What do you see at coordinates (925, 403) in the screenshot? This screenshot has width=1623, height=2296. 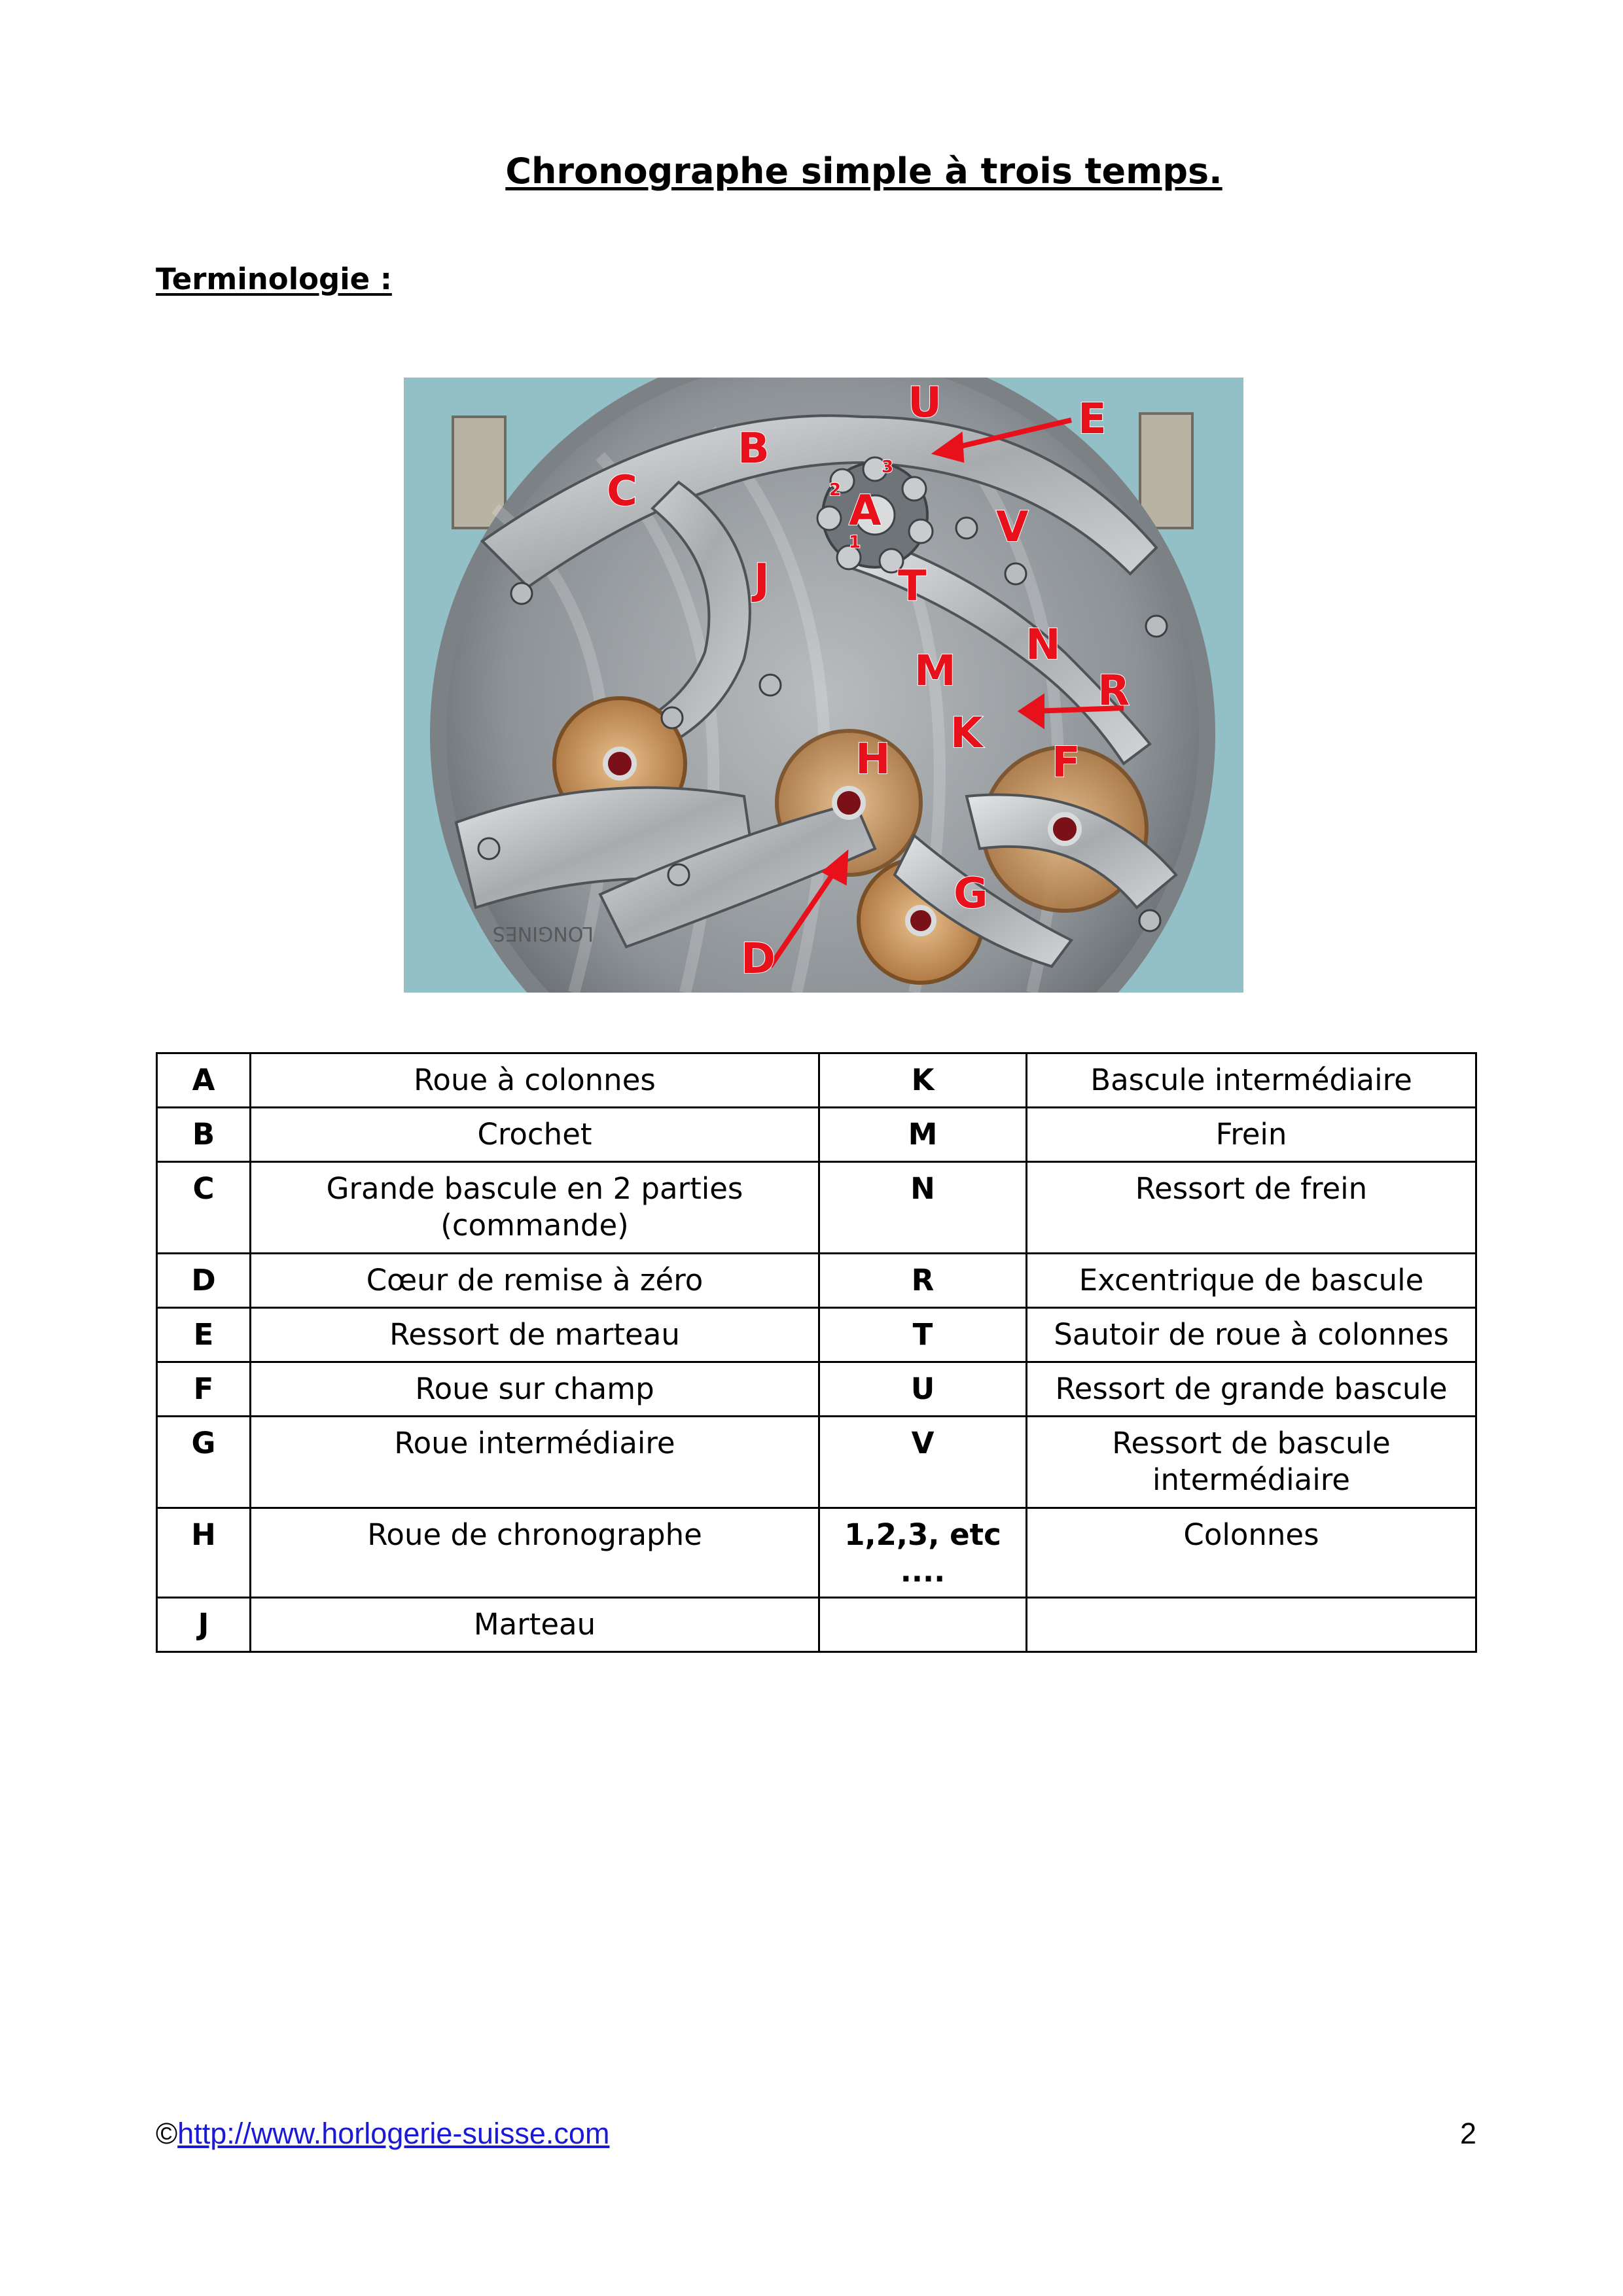 I see `label-U: U` at bounding box center [925, 403].